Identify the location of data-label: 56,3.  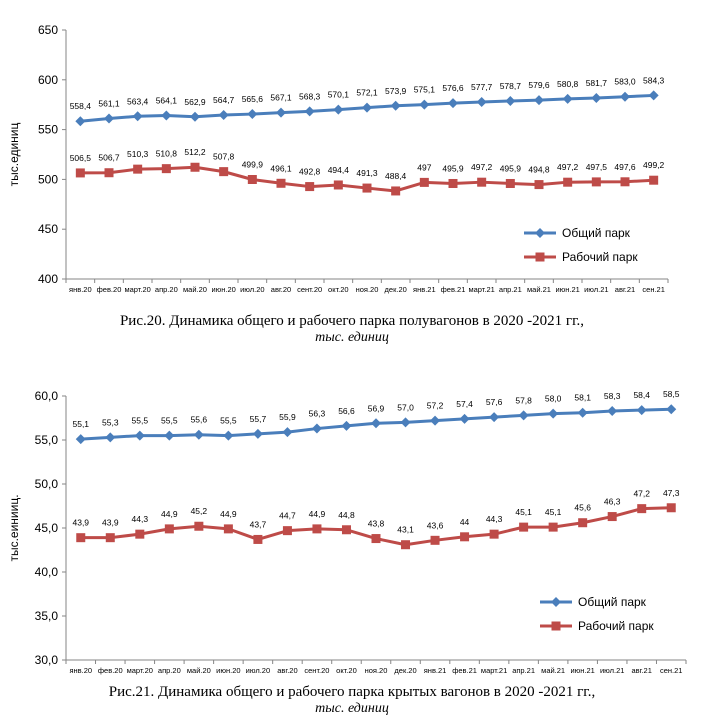
(317, 414).